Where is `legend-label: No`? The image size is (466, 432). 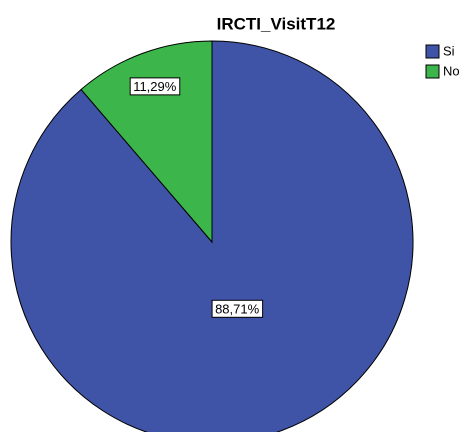
legend-label: No is located at coordinates (451, 70).